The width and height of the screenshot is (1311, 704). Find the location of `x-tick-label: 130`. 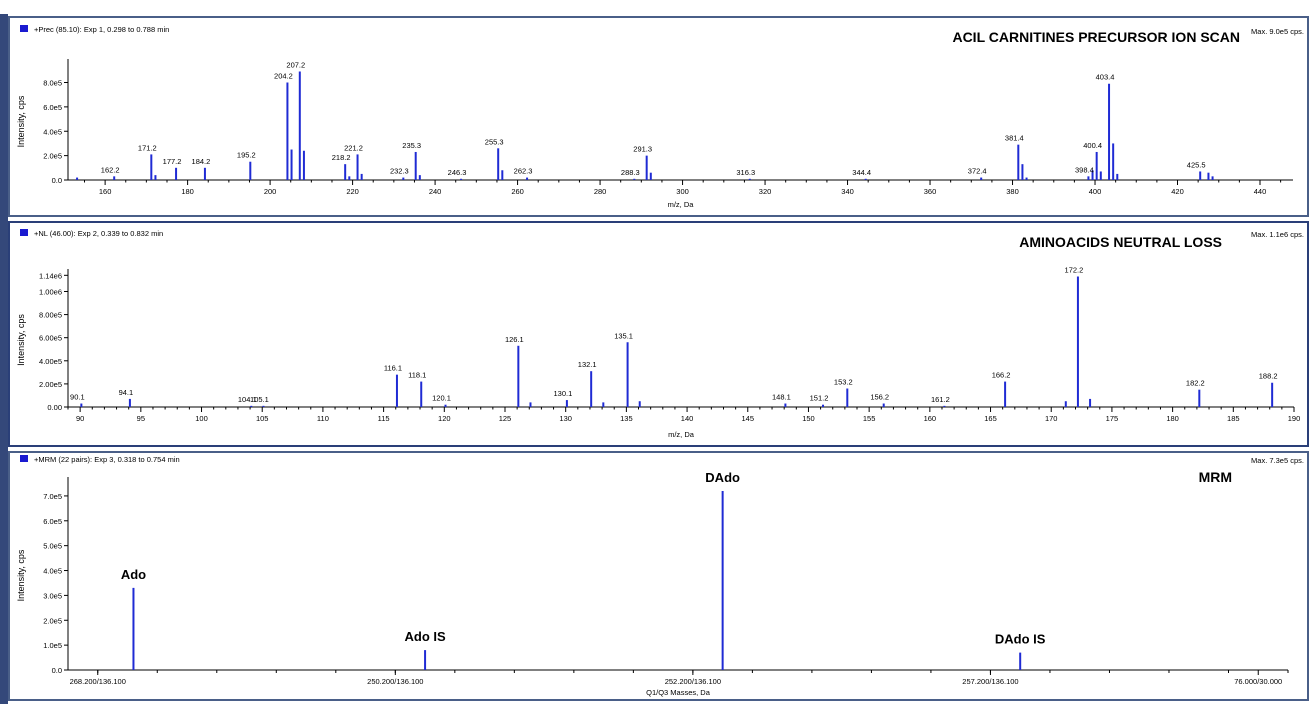

x-tick-label: 130 is located at coordinates (565, 418).